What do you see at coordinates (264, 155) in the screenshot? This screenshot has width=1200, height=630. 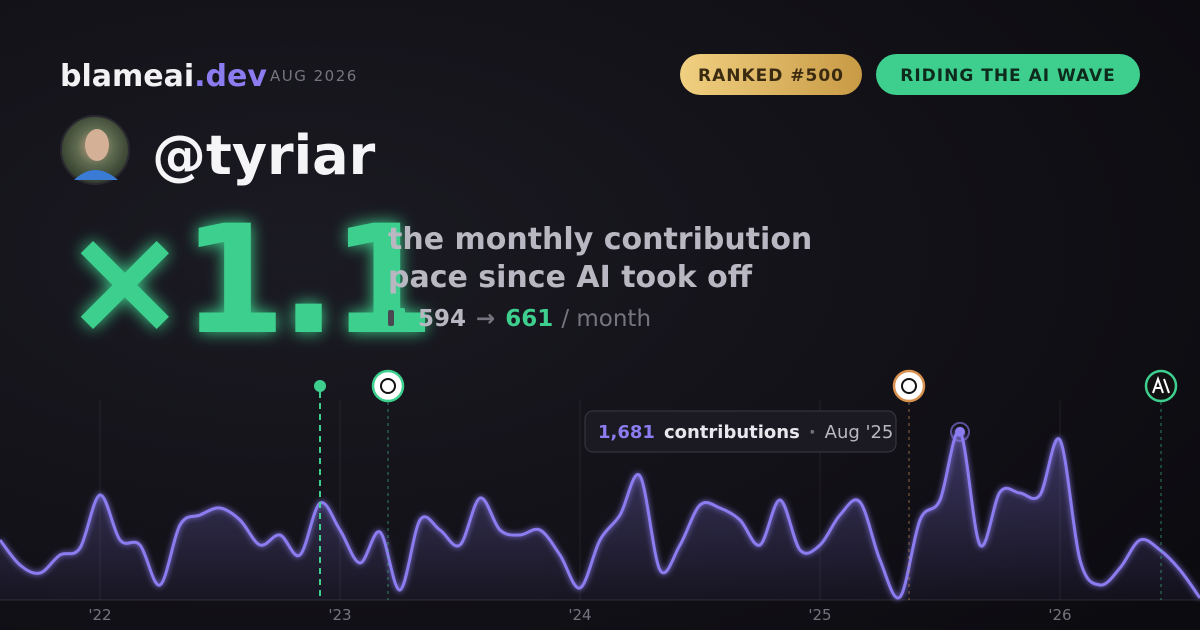 I see `handle: @tyriar` at bounding box center [264, 155].